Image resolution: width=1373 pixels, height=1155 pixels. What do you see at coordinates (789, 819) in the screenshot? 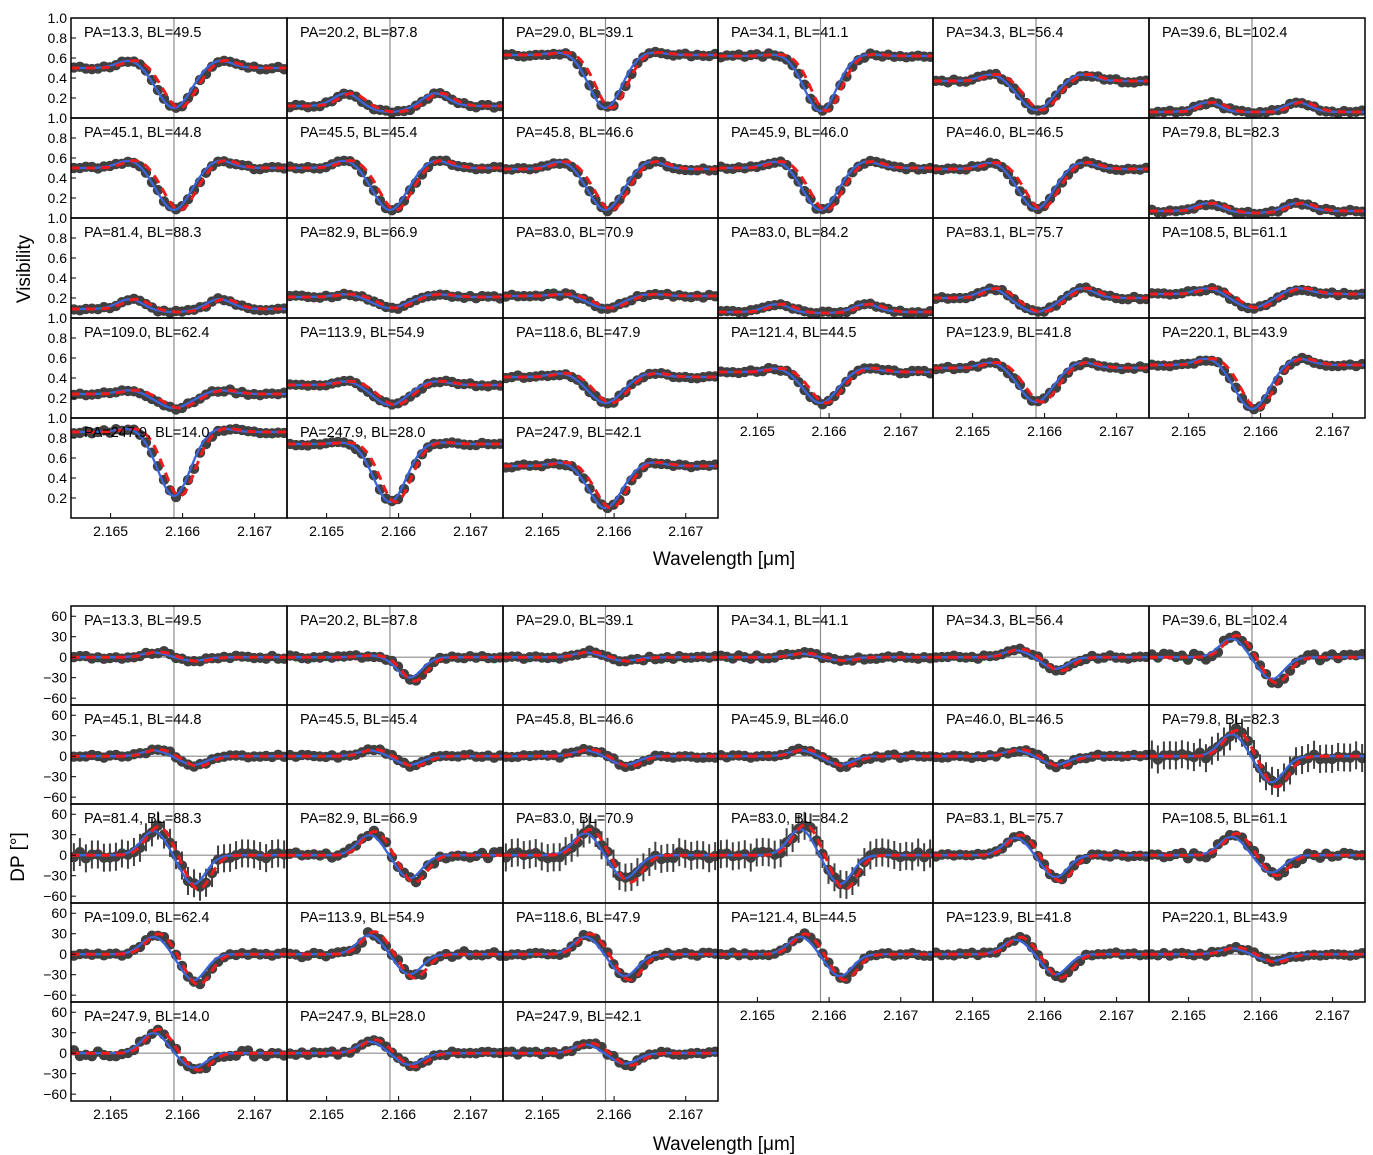
I see `panel-label: PA=83.0, BL=84.2` at bounding box center [789, 819].